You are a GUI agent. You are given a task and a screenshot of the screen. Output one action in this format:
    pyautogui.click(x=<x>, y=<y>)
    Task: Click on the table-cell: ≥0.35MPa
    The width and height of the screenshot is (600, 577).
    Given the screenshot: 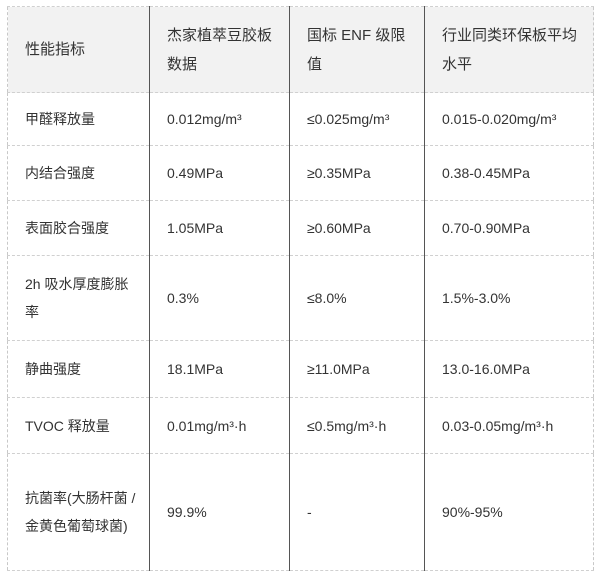 What is the action you would take?
    pyautogui.click(x=357, y=173)
    